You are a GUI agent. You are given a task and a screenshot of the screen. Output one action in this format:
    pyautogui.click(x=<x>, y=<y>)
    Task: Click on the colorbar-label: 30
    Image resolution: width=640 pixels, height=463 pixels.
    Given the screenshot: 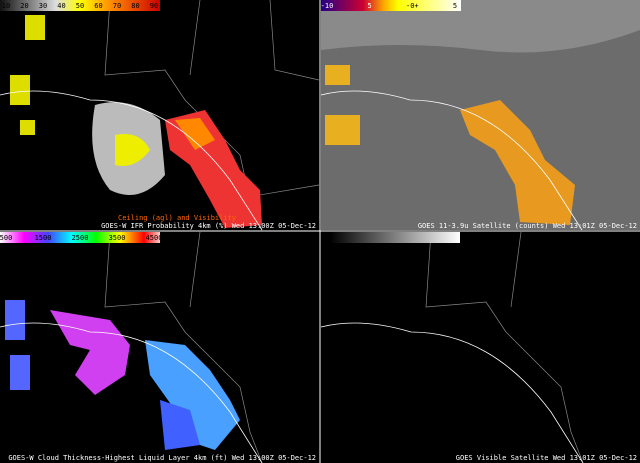 What is the action you would take?
    pyautogui.click(x=43, y=6)
    